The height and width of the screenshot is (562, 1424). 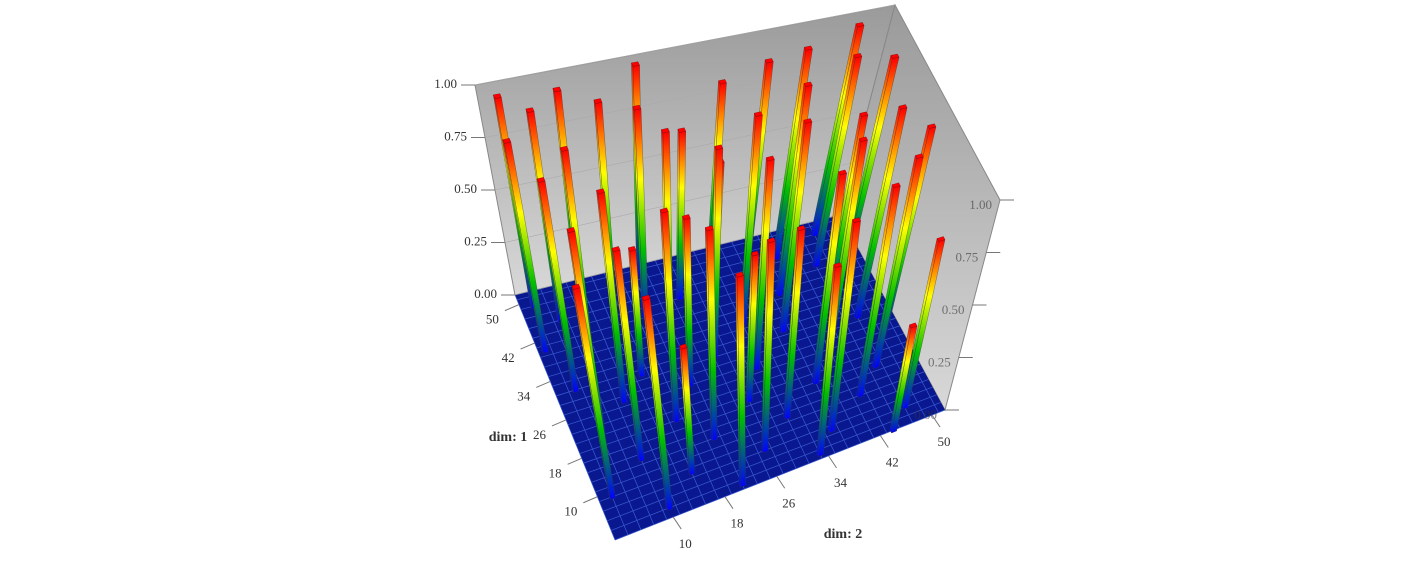 What do you see at coordinates (892, 461) in the screenshot?
I see `x-tick-label: 42` at bounding box center [892, 461].